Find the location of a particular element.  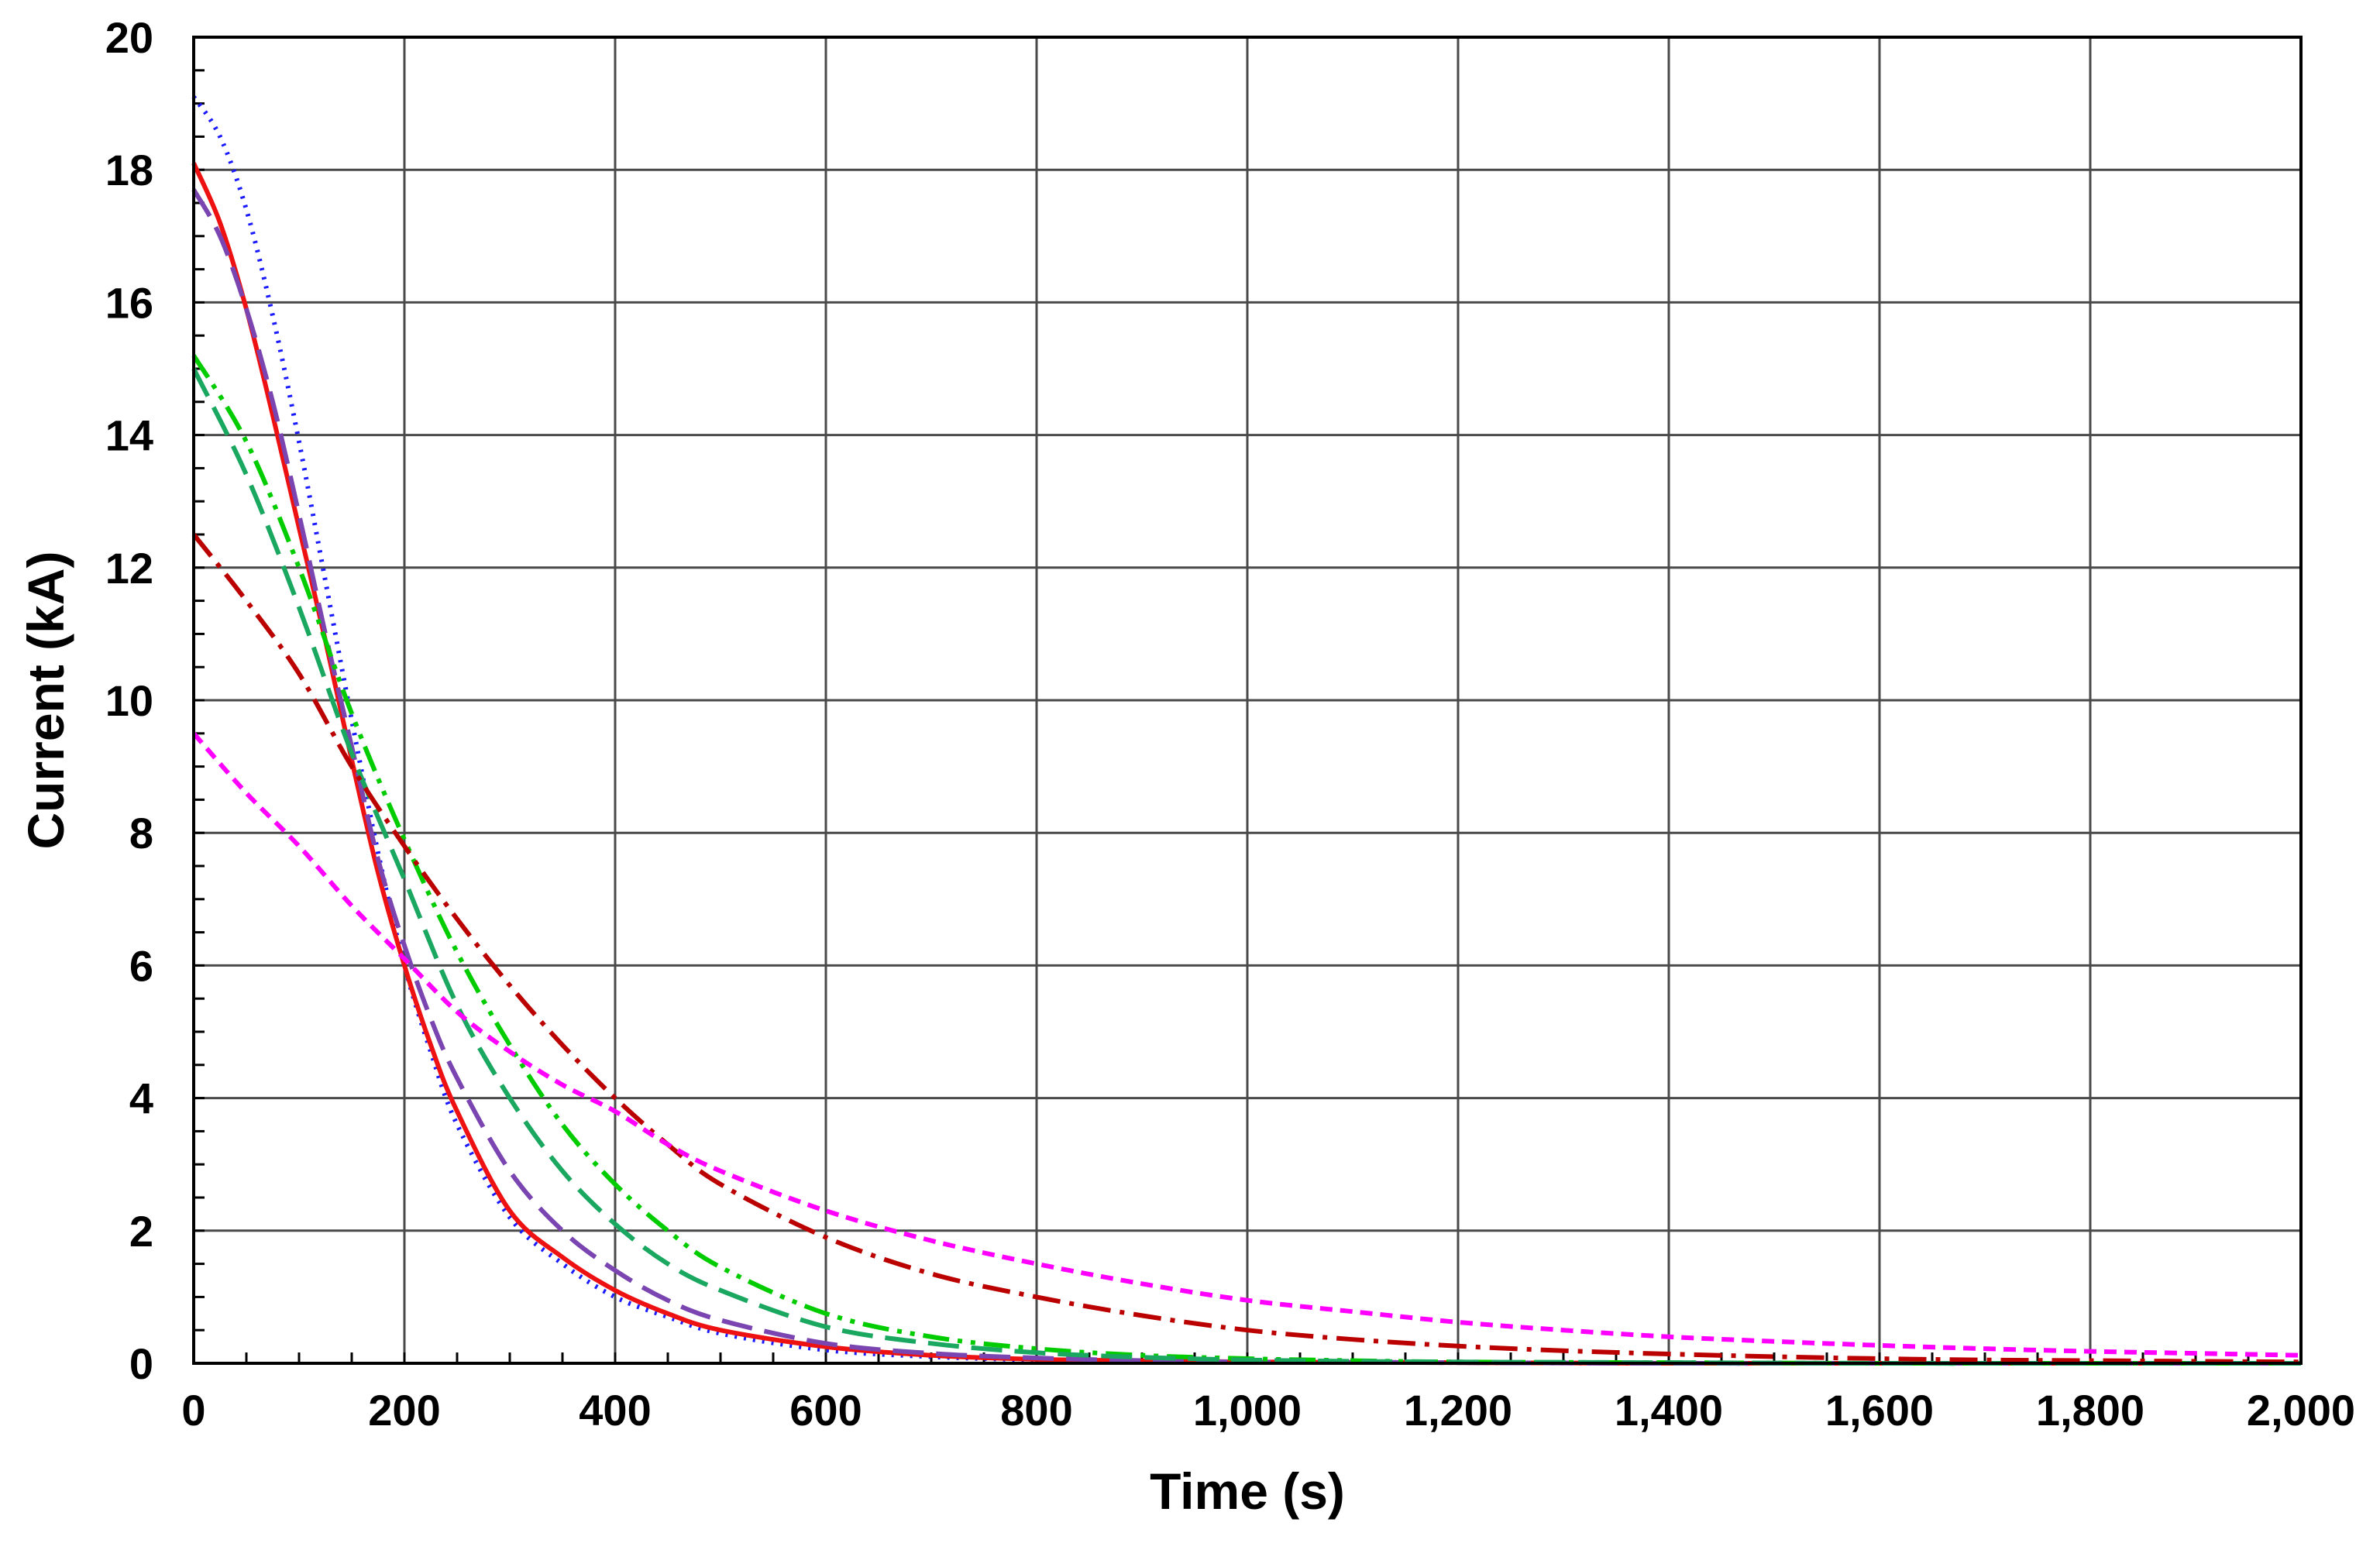

y-axis-title: Current (kA) is located at coordinates (46, 700).